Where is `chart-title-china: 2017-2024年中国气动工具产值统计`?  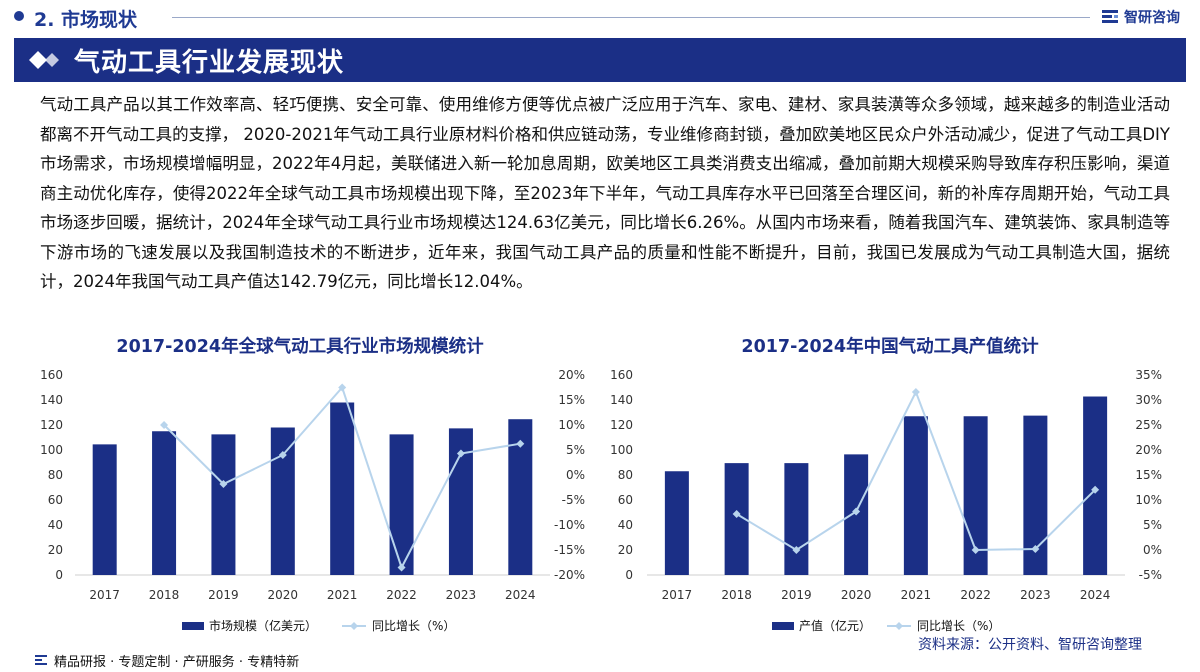
chart-title-china: 2017-2024年中国气动工具产值统计 is located at coordinates (890, 347).